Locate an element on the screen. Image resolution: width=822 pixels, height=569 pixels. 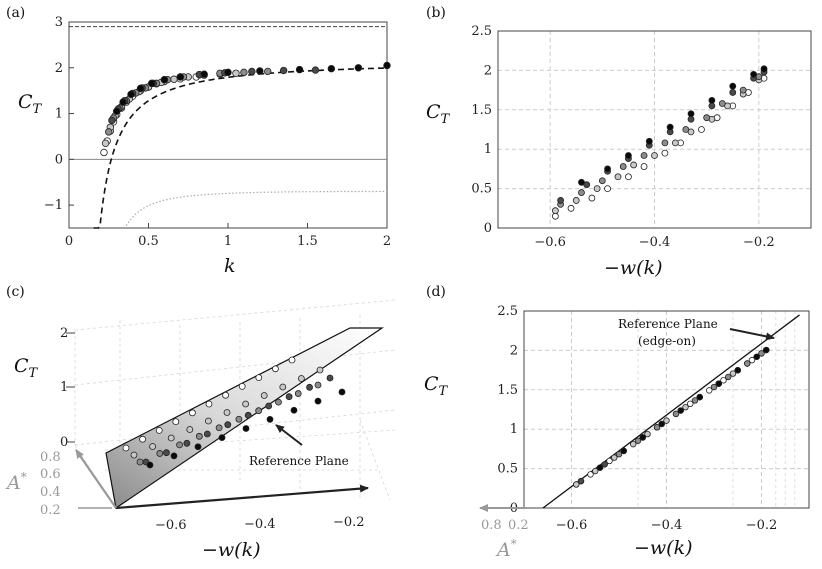
panel-c-ztick: 0.4 is located at coordinates (50, 492).